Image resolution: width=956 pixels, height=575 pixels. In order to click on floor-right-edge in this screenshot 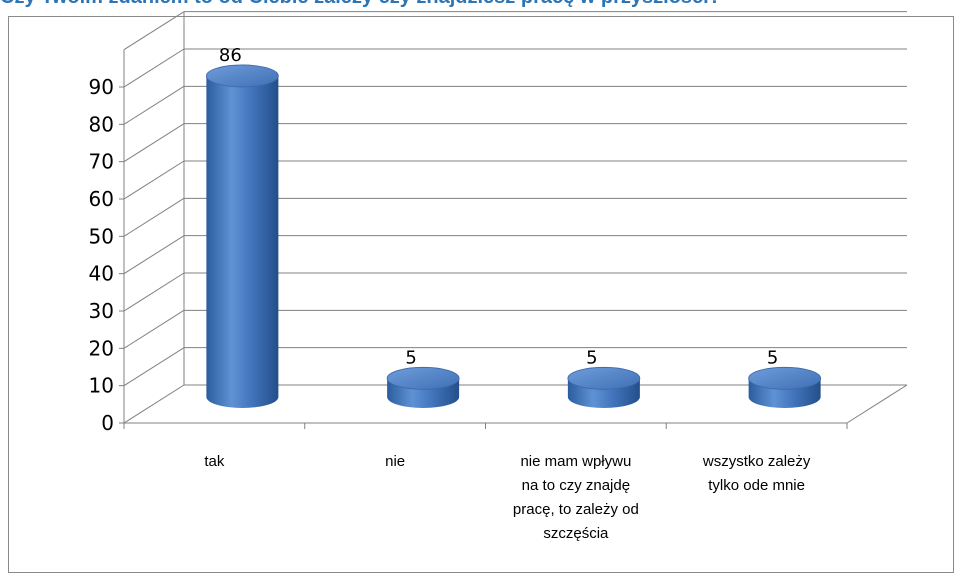, I will do `click(877, 404)`.